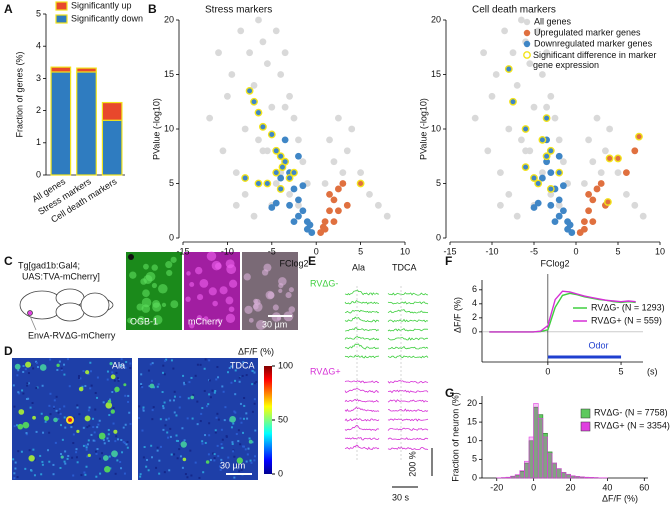 This screenshot has width=670, height=513. I want to click on x-tick-label: 0, so click(547, 371).